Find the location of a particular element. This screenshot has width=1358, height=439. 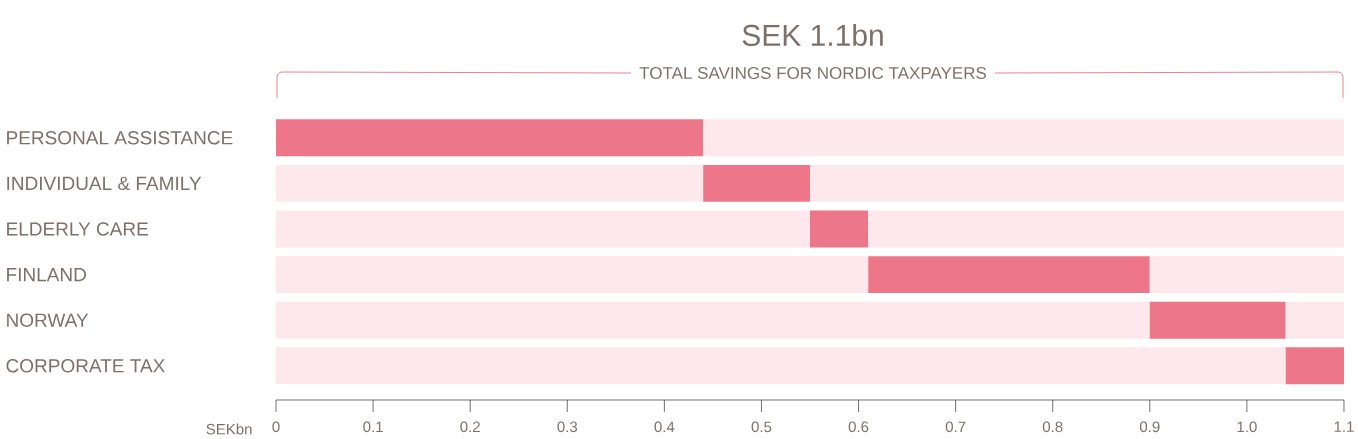

x-tick-label: 0.9 is located at coordinates (1149, 427).